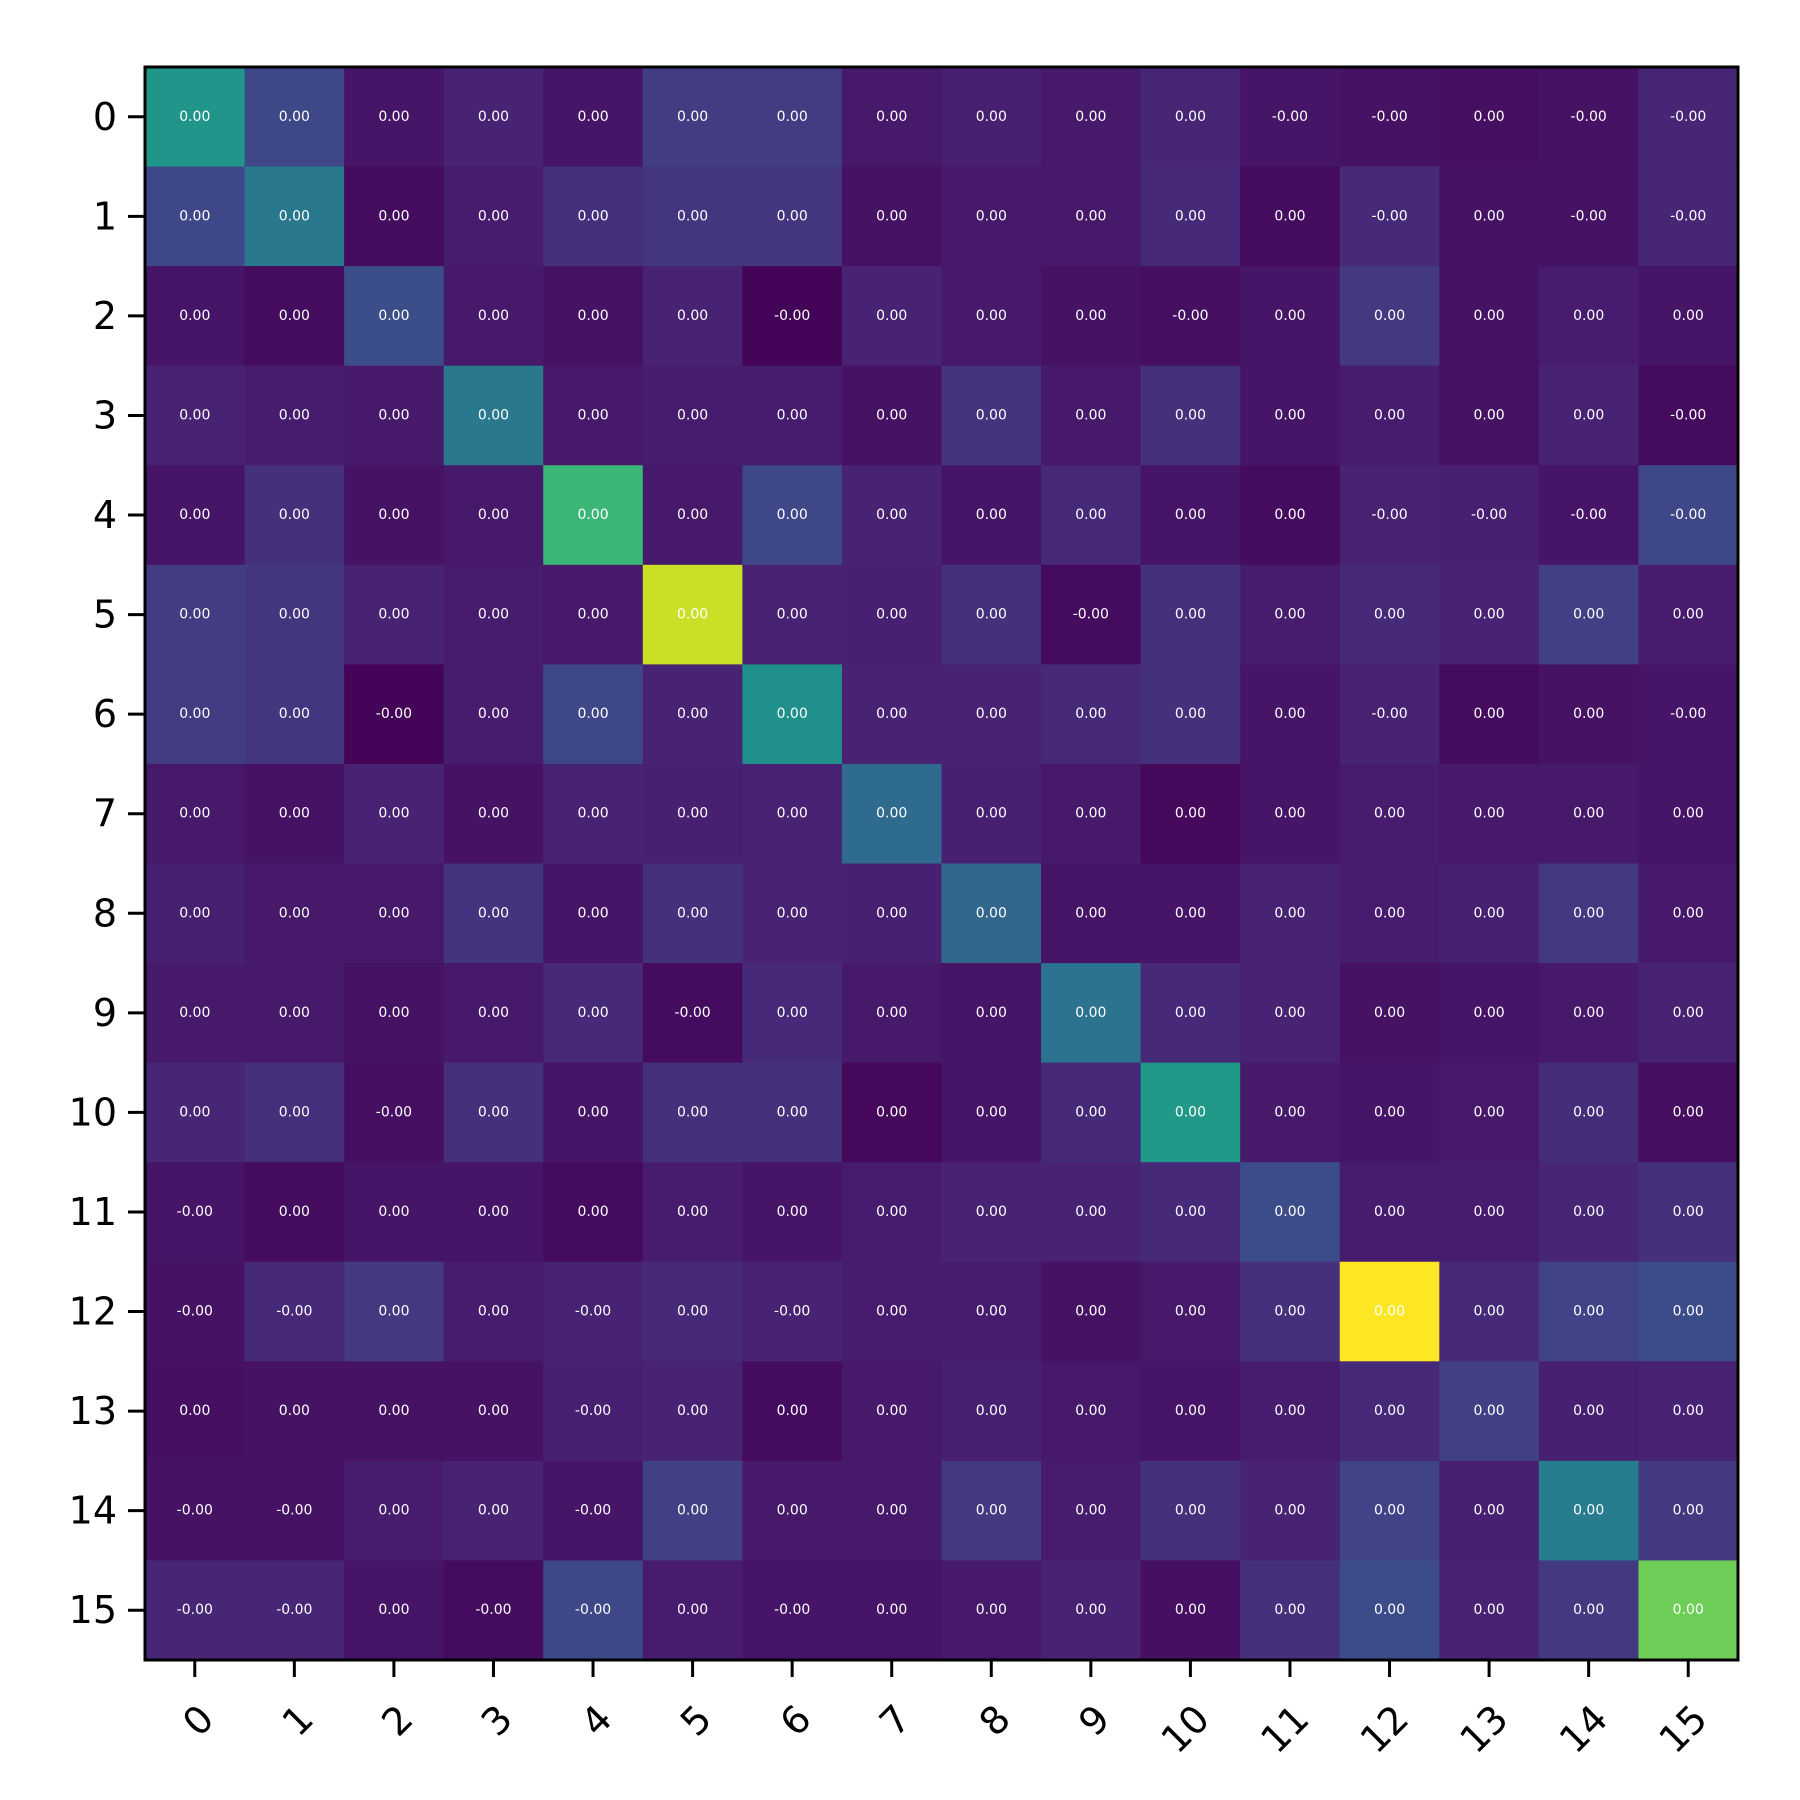  Describe the element at coordinates (991, 216) in the screenshot. I see `cell-value-label-1-8: 0.00` at that location.